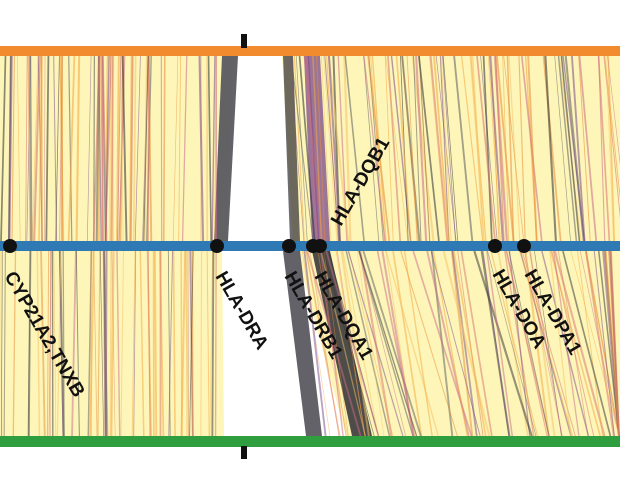 Image resolution: width=620 pixels, height=496 pixels. What do you see at coordinates (289, 246) in the screenshot?
I see `gene-marker-hla-drb1` at bounding box center [289, 246].